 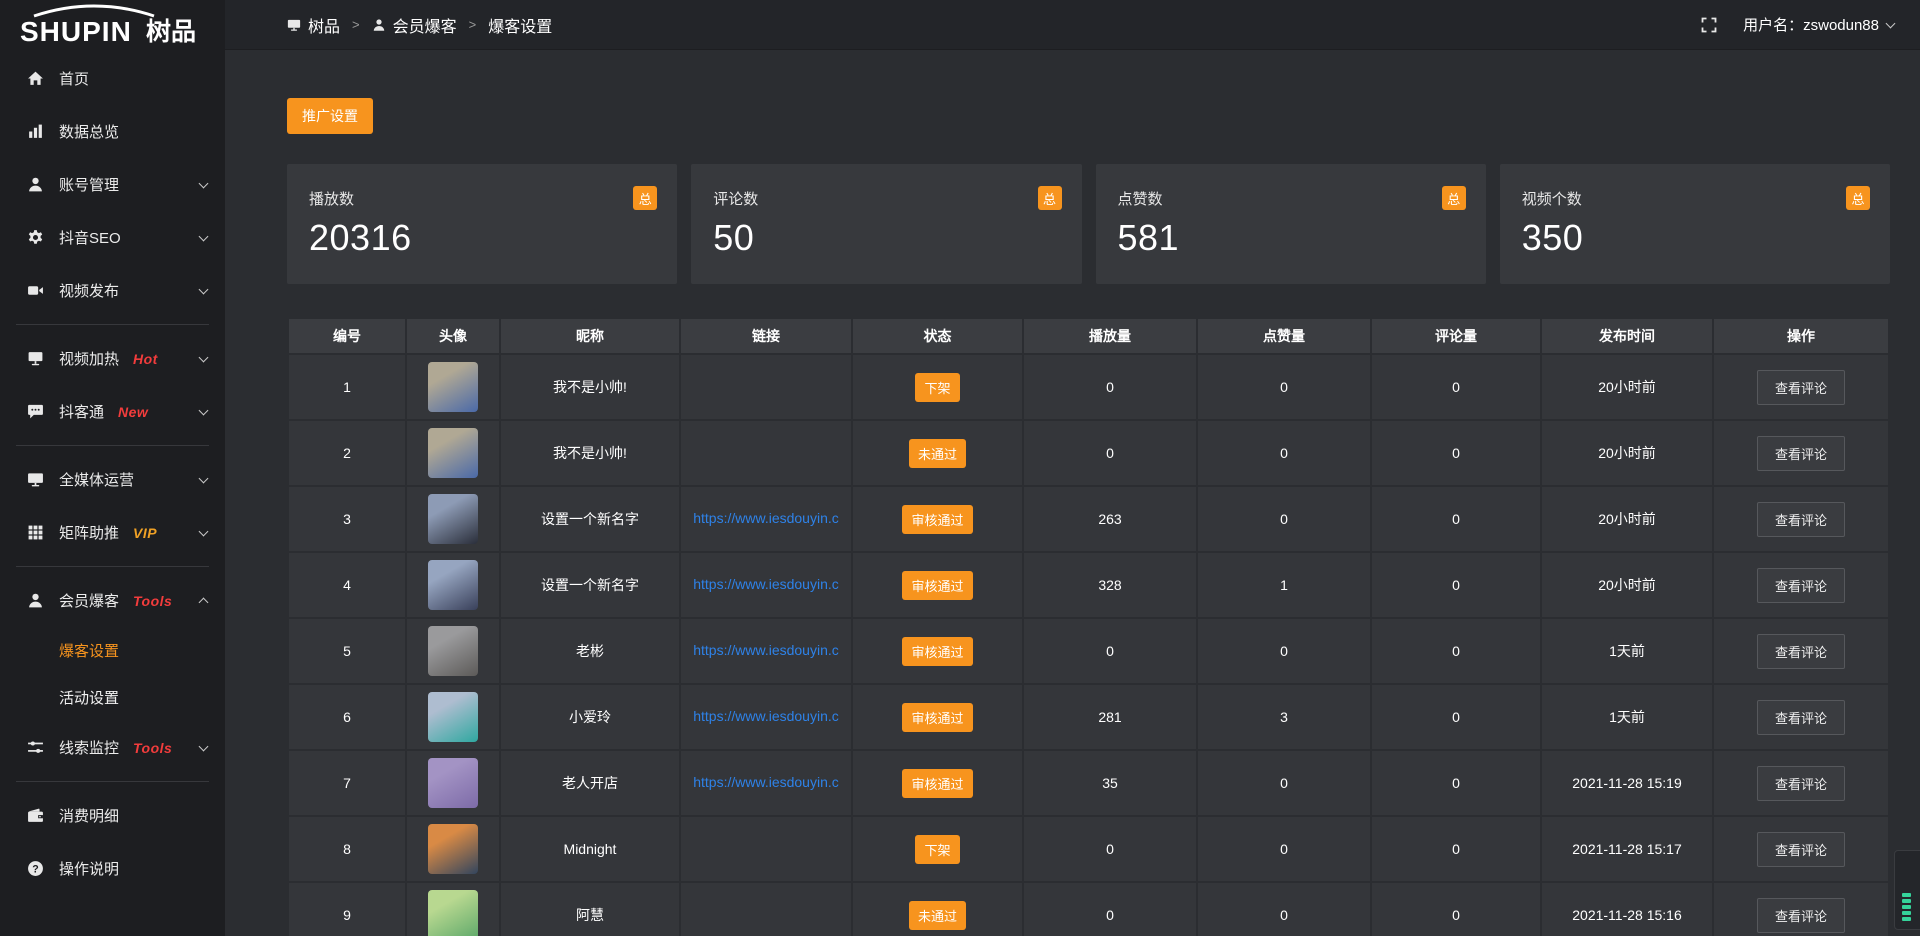 I want to click on bar-chart-icon, so click(x=35, y=131).